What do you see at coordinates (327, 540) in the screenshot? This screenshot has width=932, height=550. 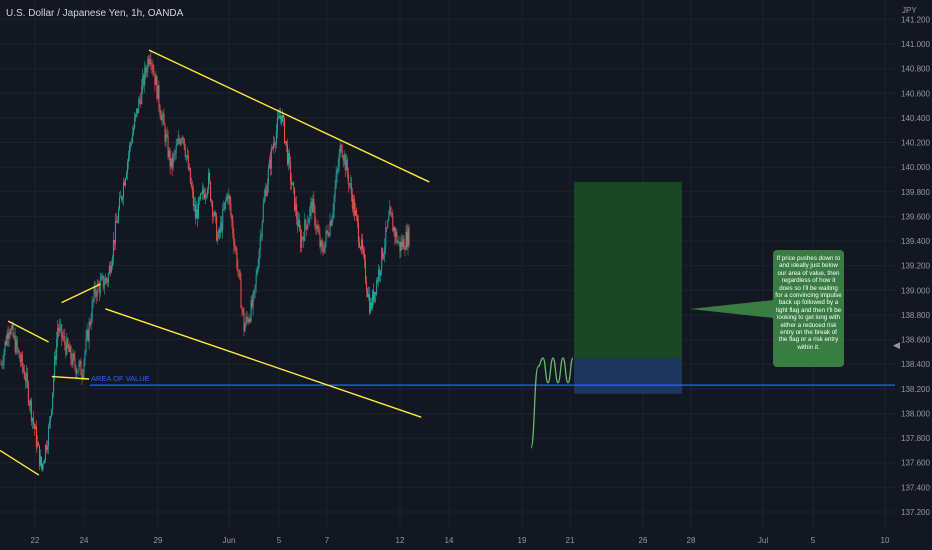 I see `time-tick-label: 7` at bounding box center [327, 540].